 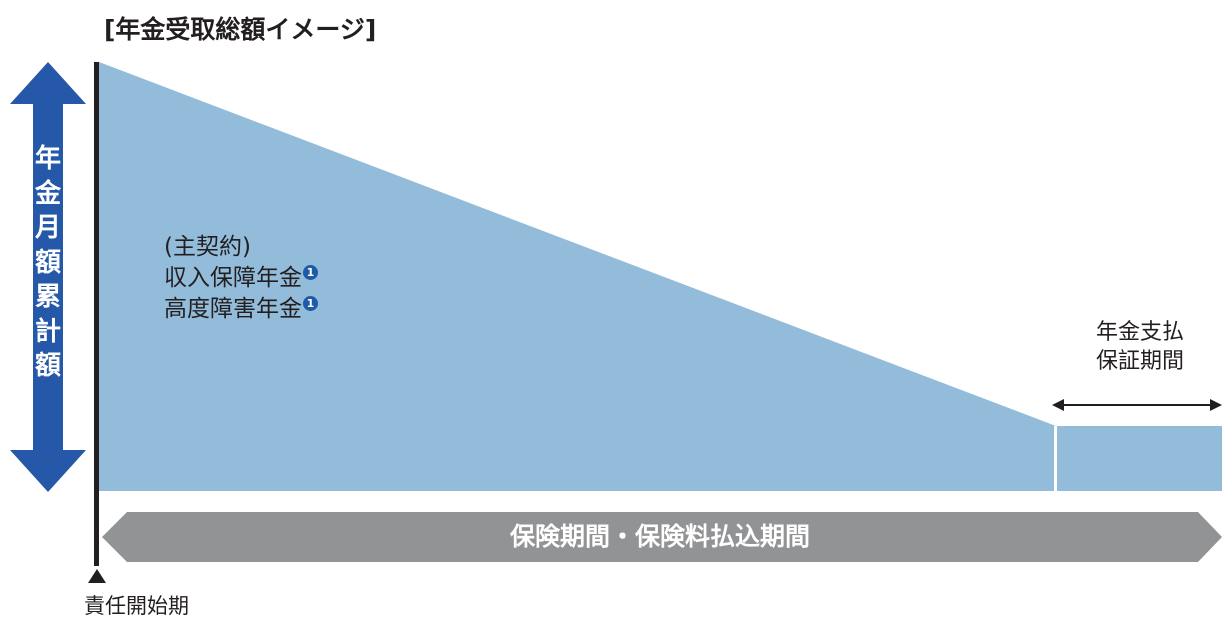 I want to click on guarantee-arrow-left-head, so click(x=1058, y=405).